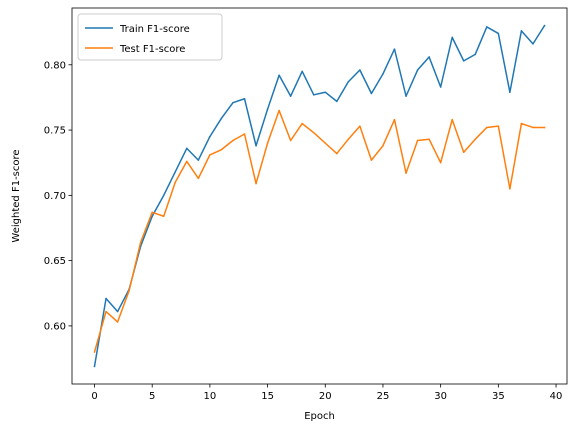 This screenshot has height=432, width=576. What do you see at coordinates (152, 49) in the screenshot?
I see `legend-label-test: Test F1-score` at bounding box center [152, 49].